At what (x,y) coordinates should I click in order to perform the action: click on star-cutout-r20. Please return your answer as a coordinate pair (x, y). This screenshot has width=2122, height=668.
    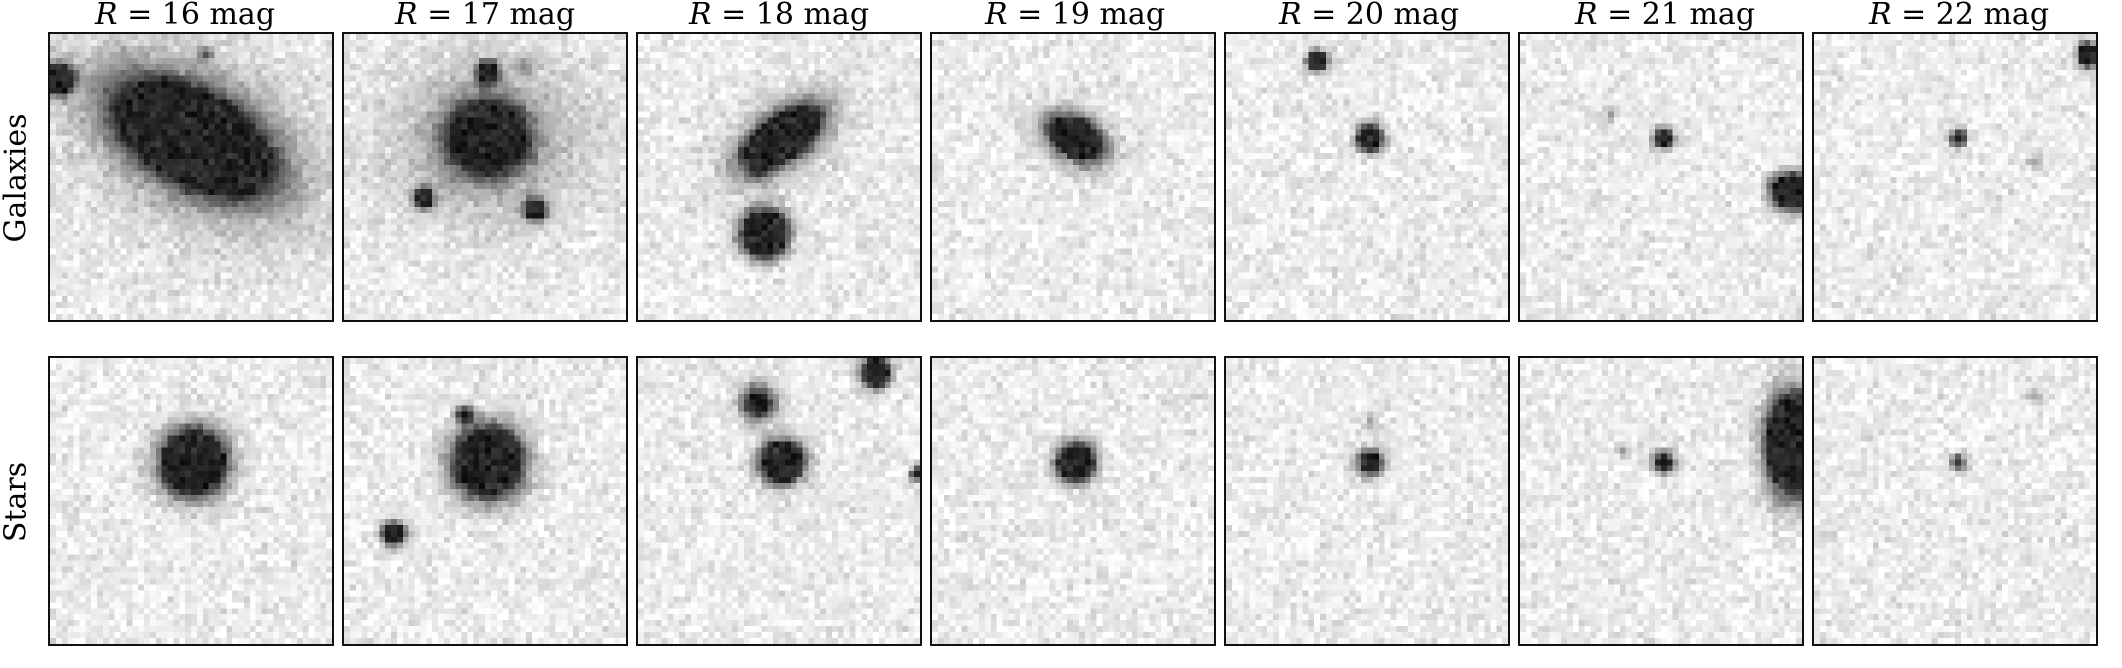
    Looking at the image, I should click on (1367, 501).